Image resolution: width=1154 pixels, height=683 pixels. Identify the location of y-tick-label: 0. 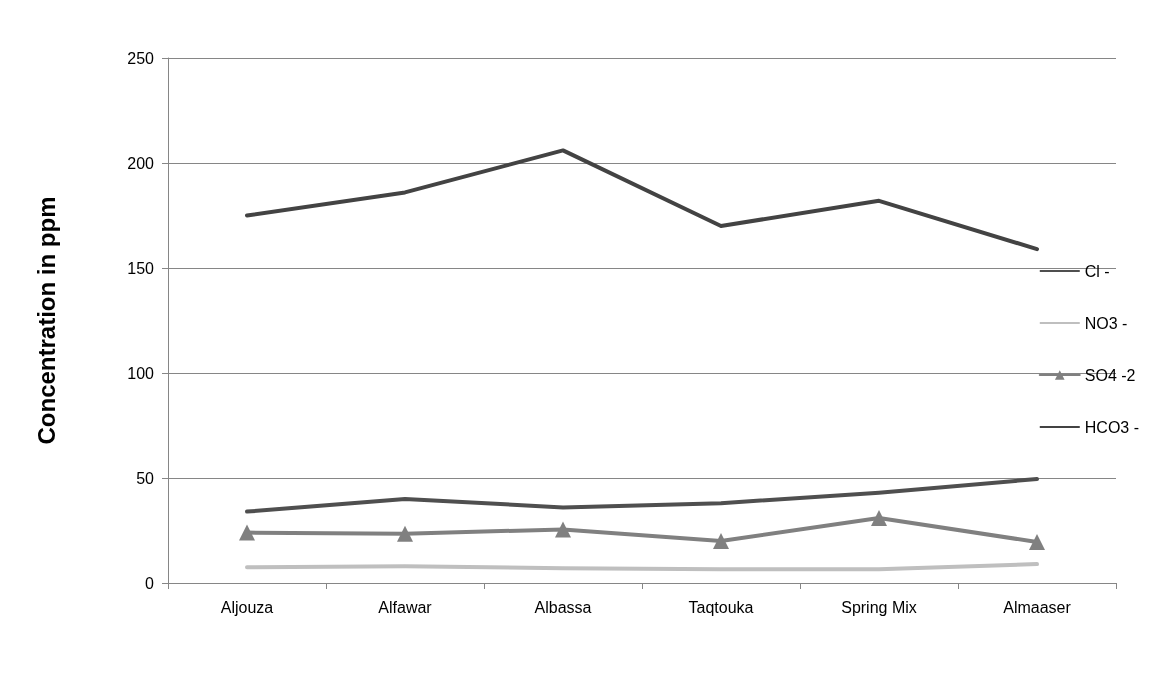
(150, 583).